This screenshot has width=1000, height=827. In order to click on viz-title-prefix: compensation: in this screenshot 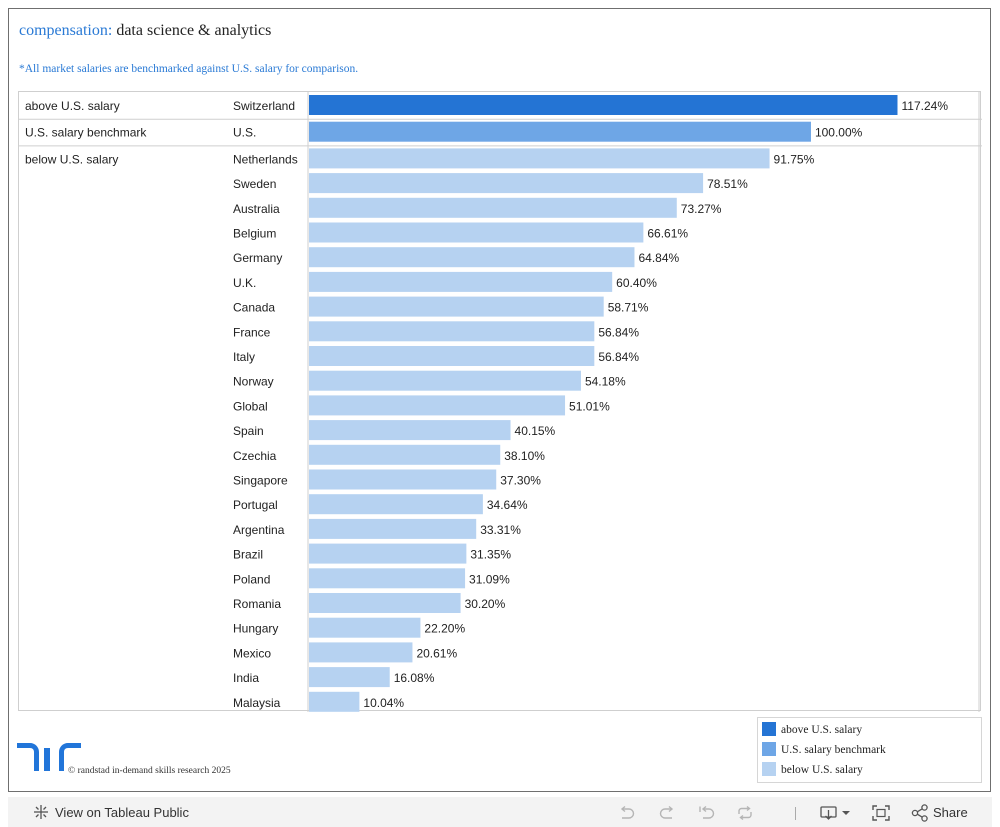, I will do `click(66, 30)`.